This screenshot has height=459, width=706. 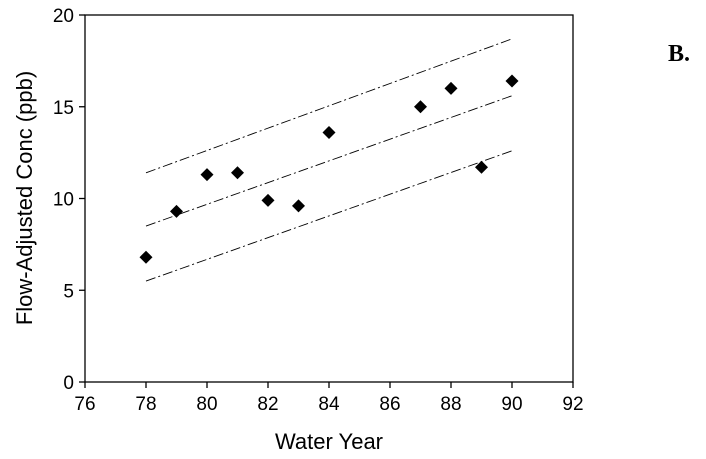 What do you see at coordinates (63, 108) in the screenshot?
I see `y-tick-label: 15` at bounding box center [63, 108].